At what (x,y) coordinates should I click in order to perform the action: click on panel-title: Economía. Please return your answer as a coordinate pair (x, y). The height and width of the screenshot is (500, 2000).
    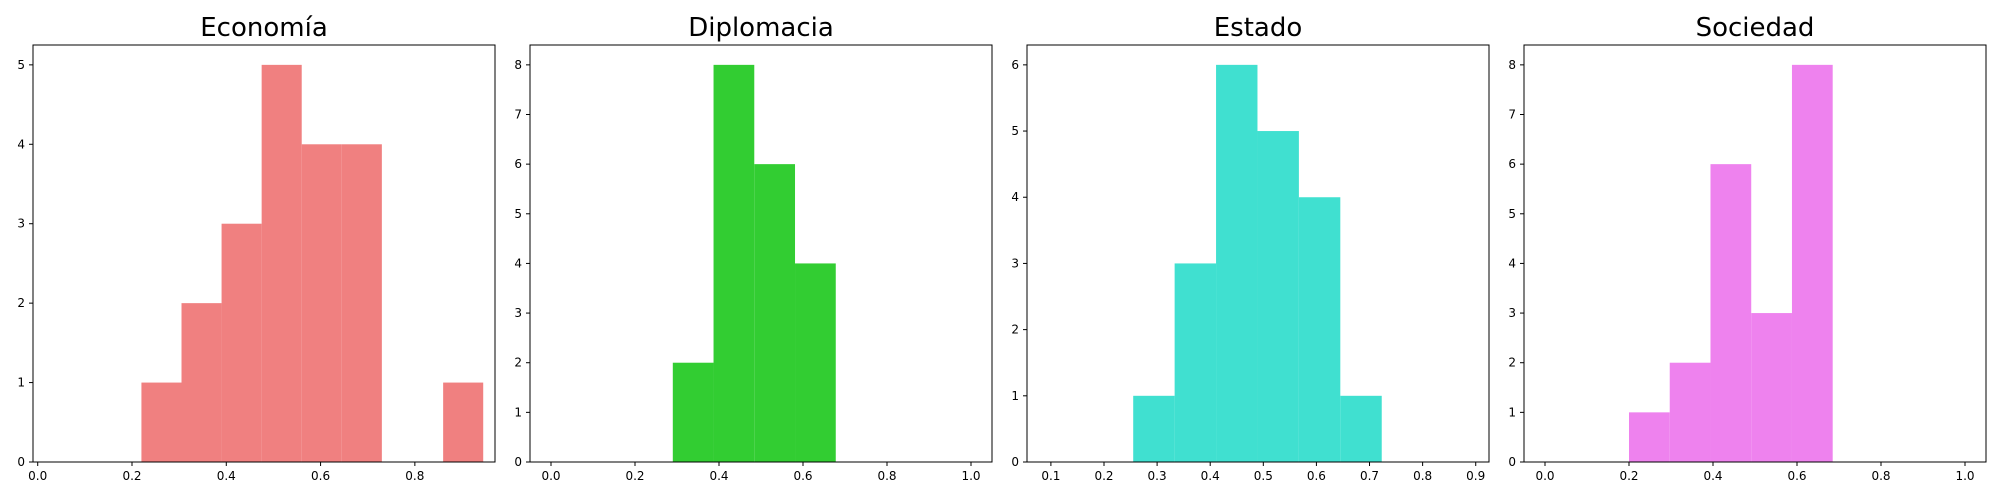
    Looking at the image, I should click on (264, 28).